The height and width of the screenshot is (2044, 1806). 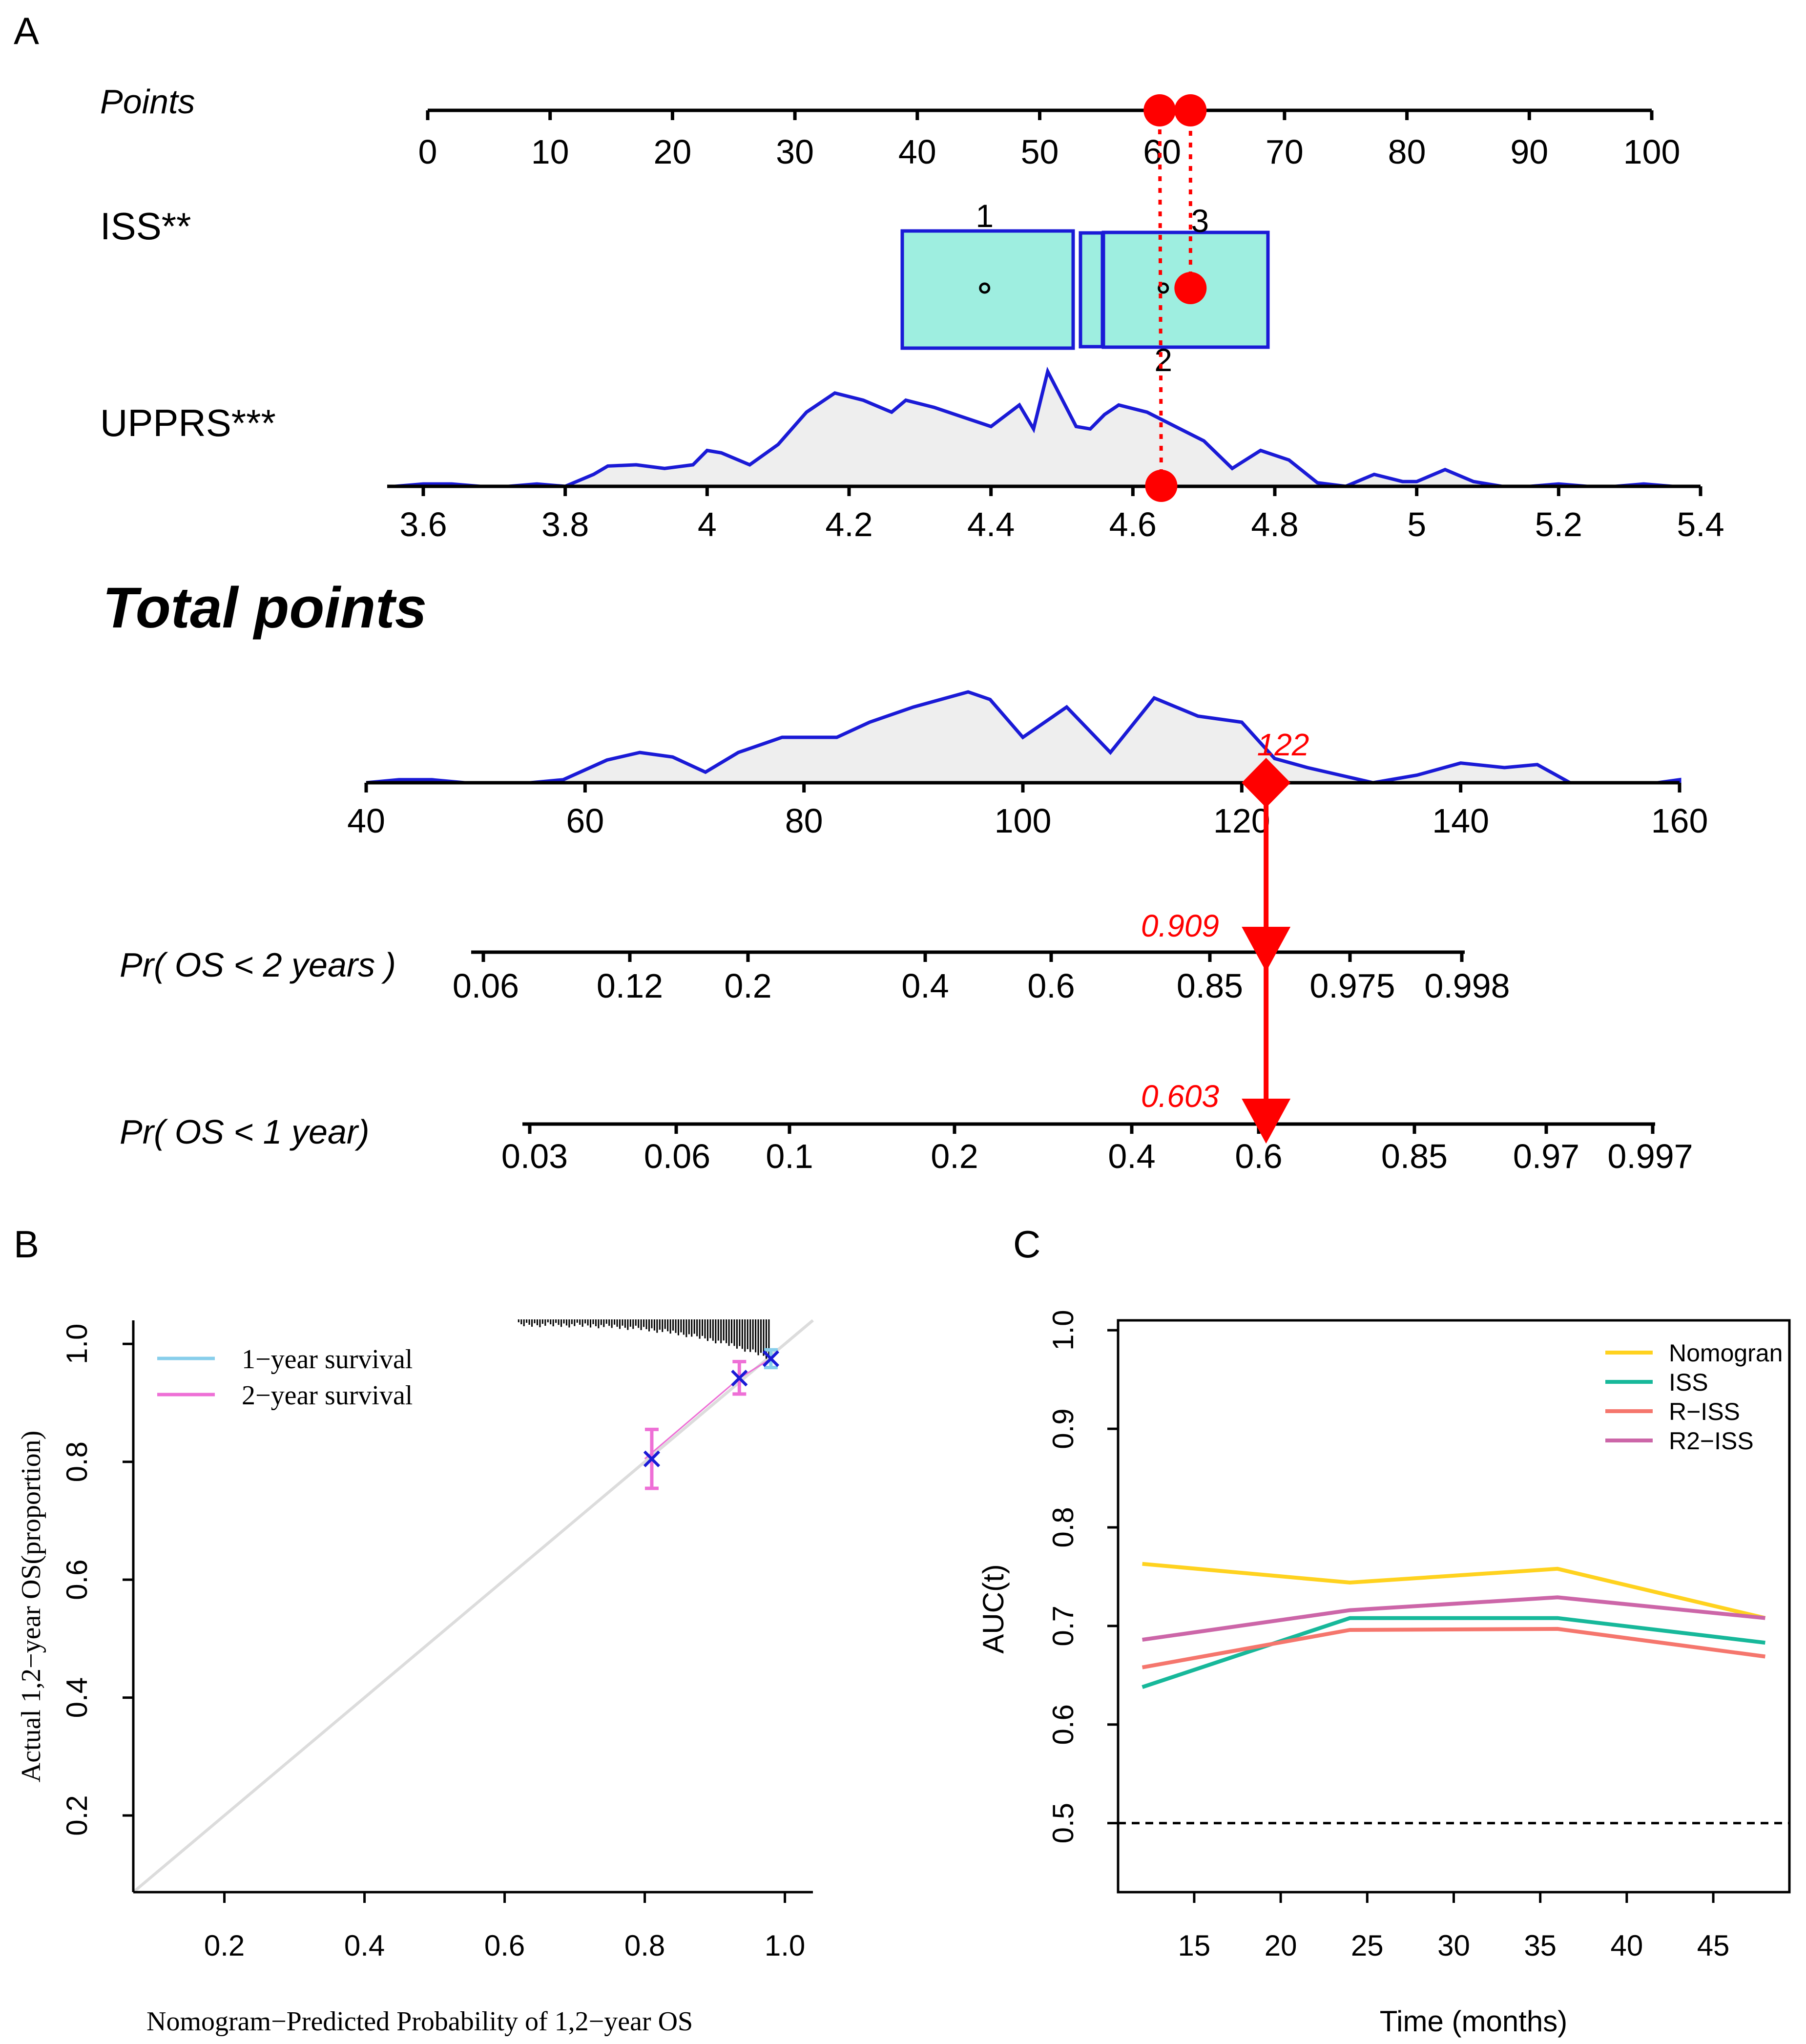 What do you see at coordinates (1023, 737) in the screenshot?
I see `total-points-density-curve` at bounding box center [1023, 737].